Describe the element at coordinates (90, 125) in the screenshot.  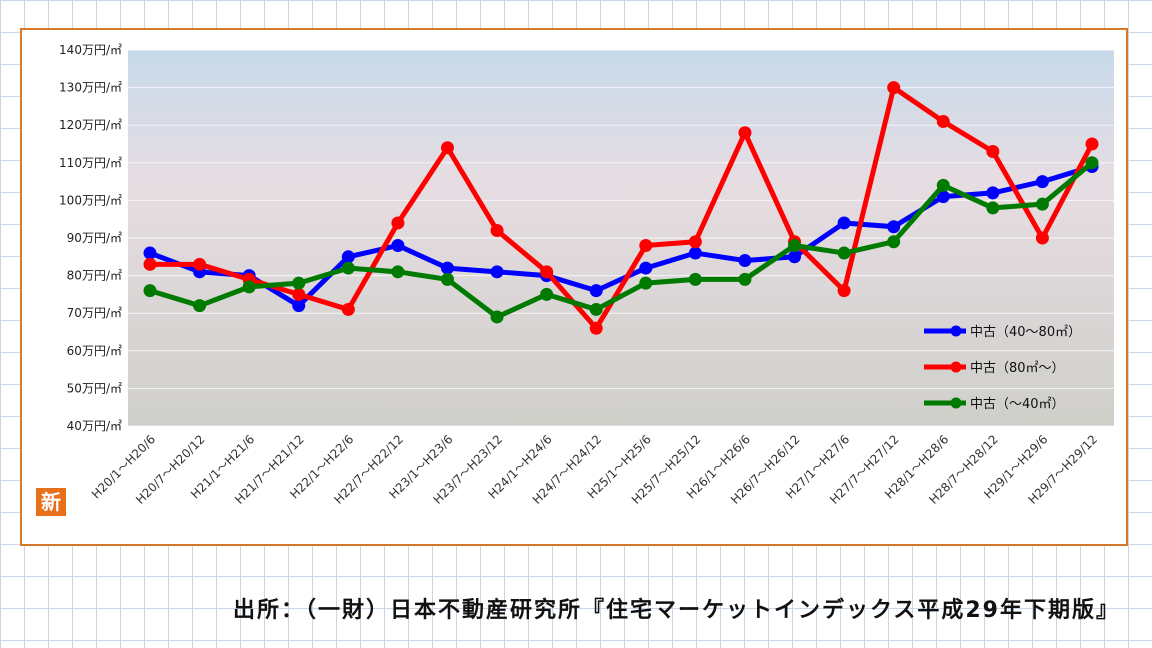
I see `y-tick-label: 120万円/㎡` at that location.